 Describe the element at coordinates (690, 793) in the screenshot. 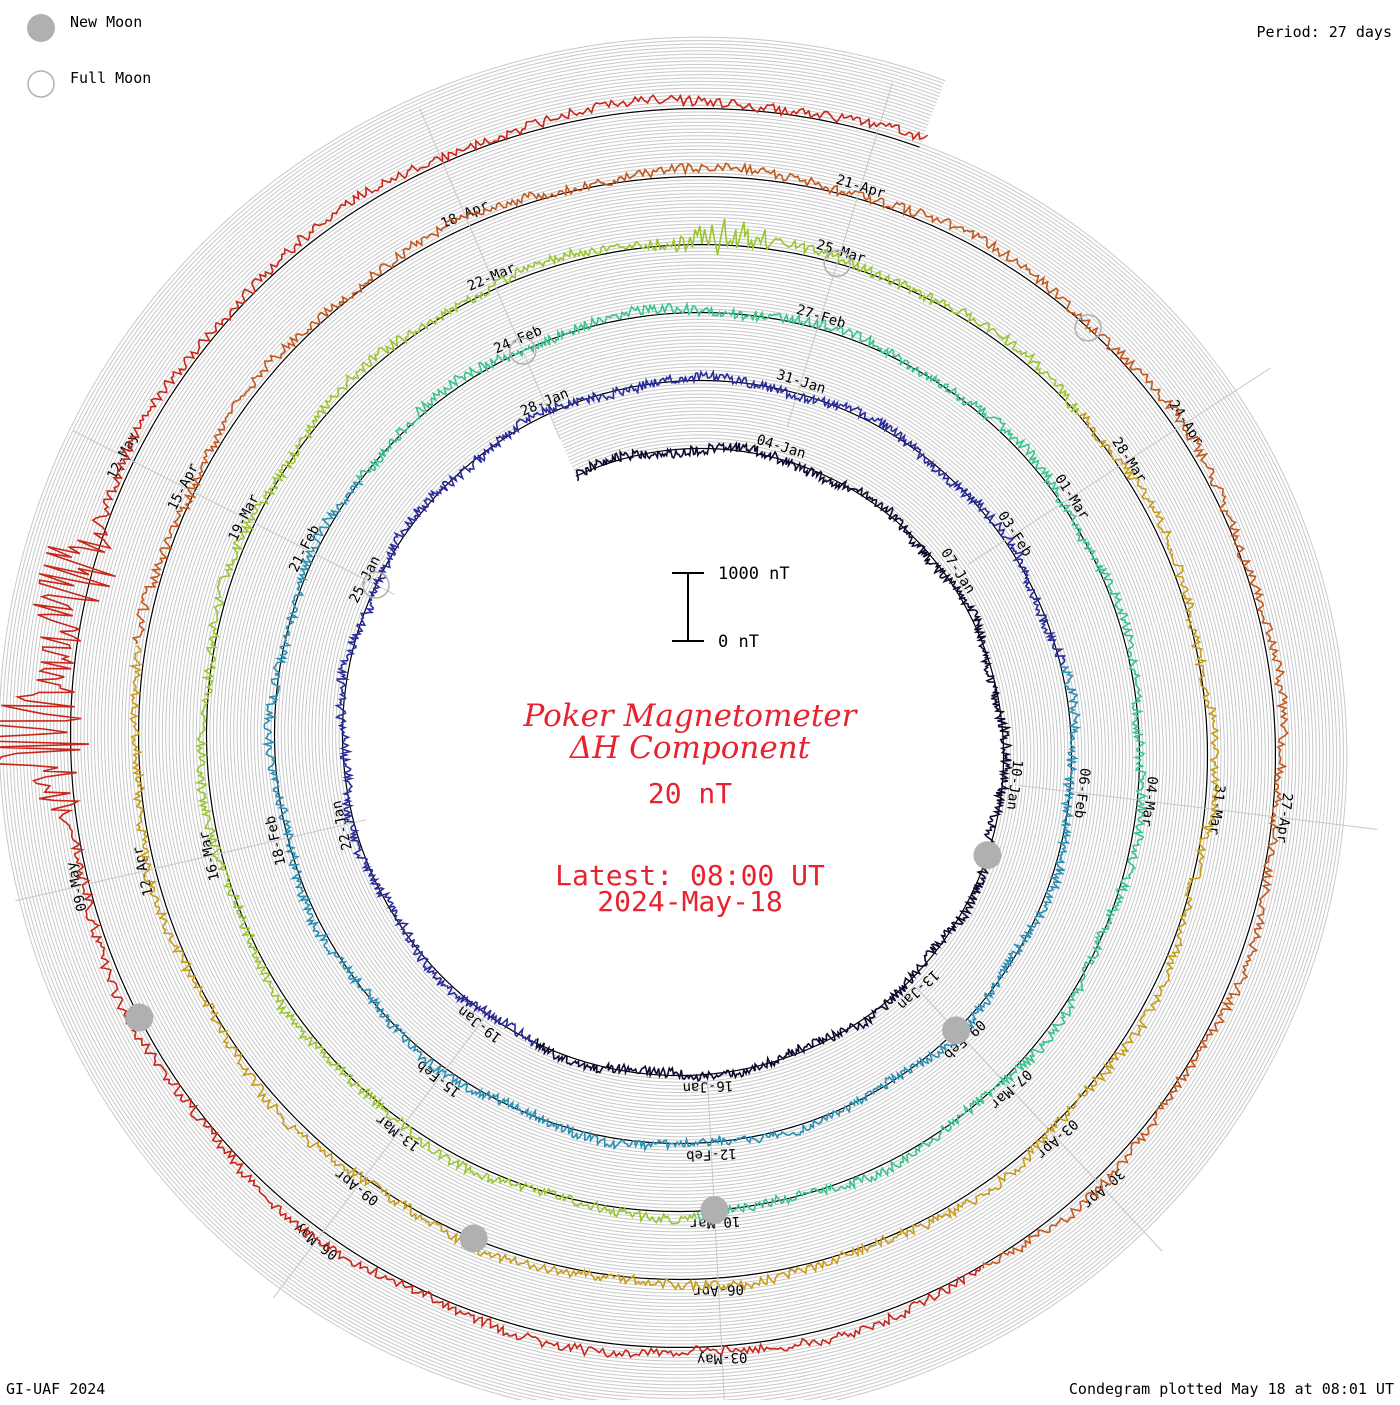

I see `ring-spacing-value: 20 nT` at that location.